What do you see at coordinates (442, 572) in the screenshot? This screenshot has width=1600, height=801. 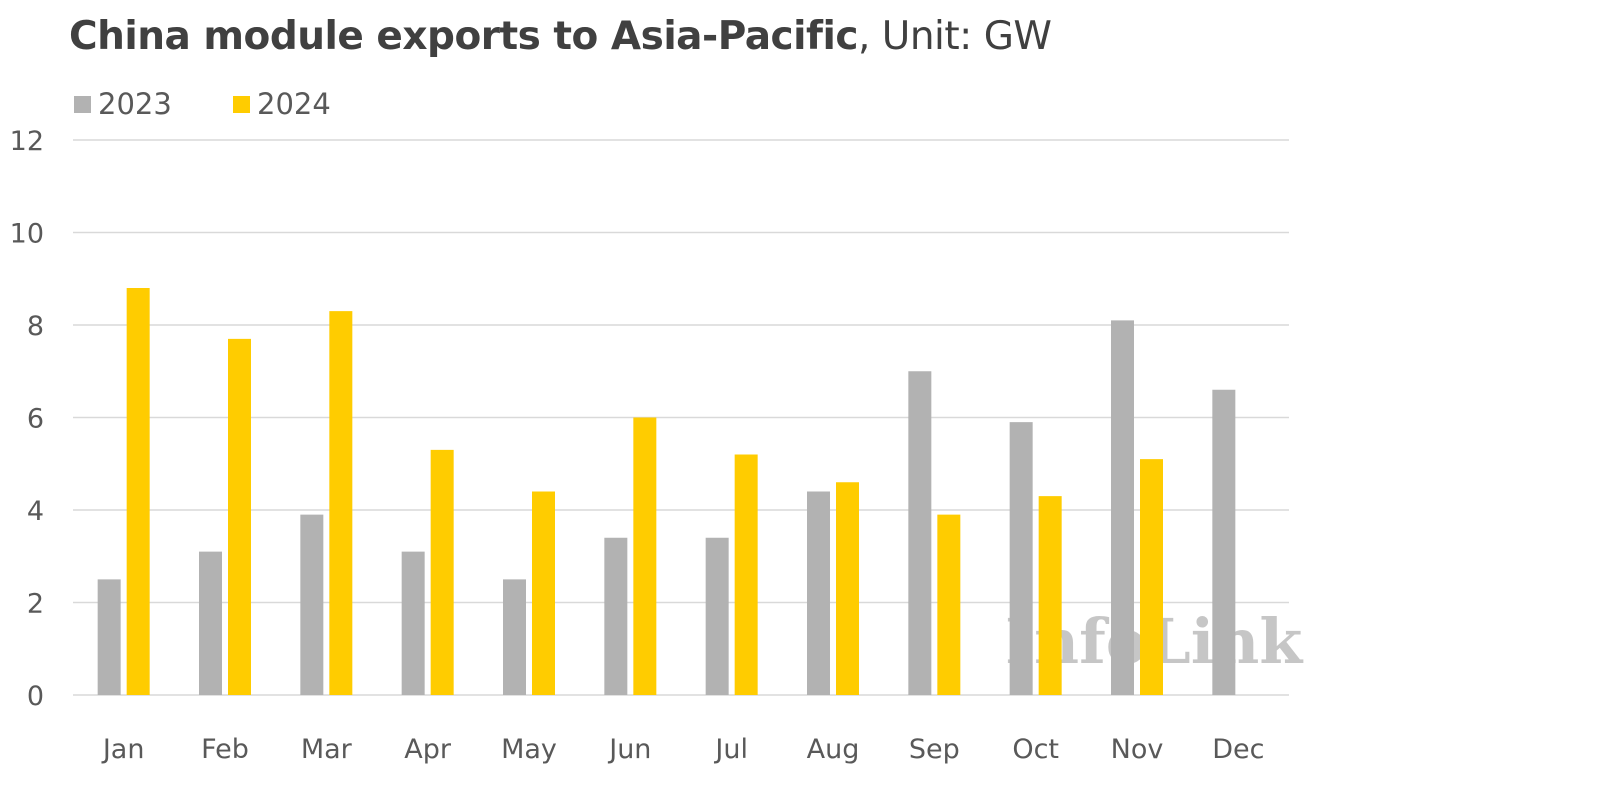 I see `bar-2024-Apr` at bounding box center [442, 572].